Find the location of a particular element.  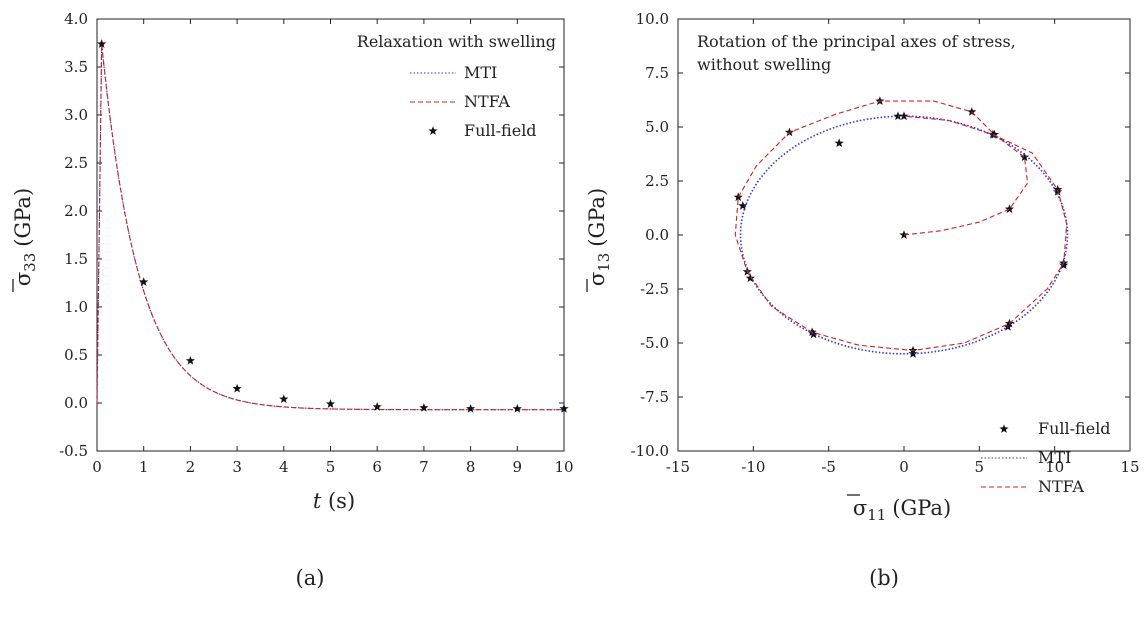

y-axis-unit-a: (GPa) is located at coordinates (23, 217).